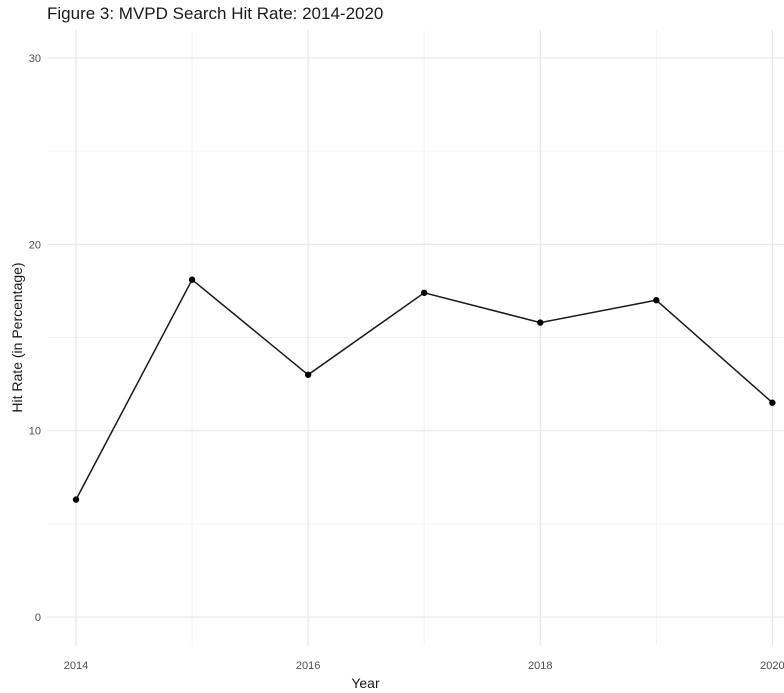 This screenshot has width=784, height=693. What do you see at coordinates (772, 666) in the screenshot?
I see `x-tick-label: 2020` at bounding box center [772, 666].